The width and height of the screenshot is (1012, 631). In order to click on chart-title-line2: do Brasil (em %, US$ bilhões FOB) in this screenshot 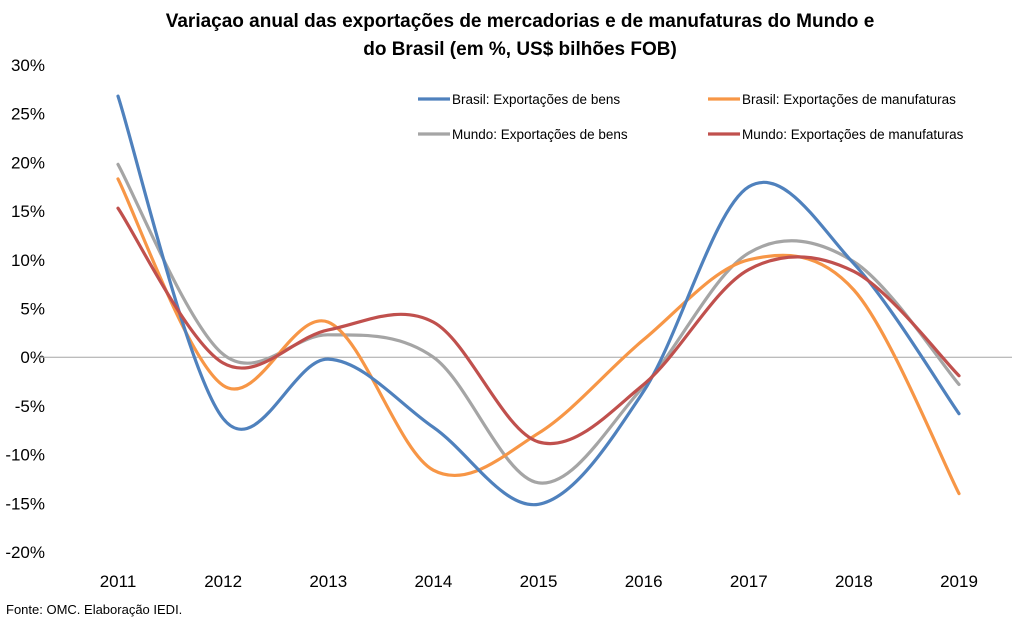, I will do `click(520, 49)`.